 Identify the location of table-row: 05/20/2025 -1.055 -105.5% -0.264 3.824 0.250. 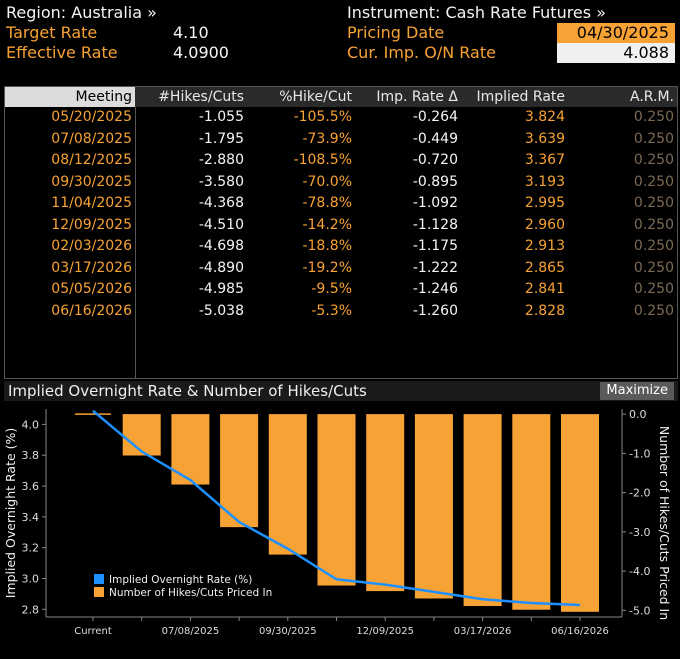
(341, 118).